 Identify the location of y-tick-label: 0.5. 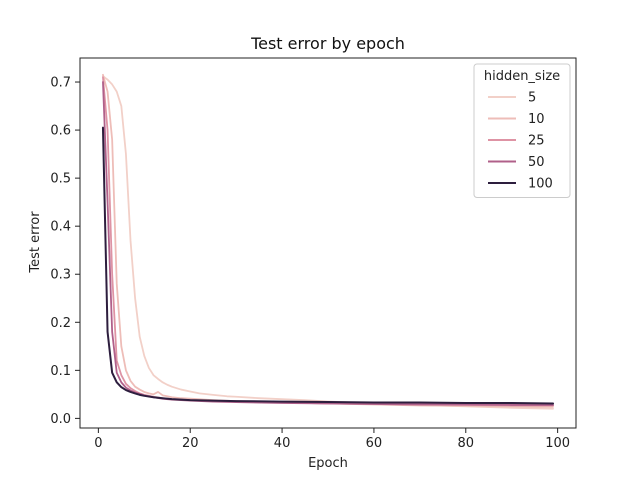
(60, 179).